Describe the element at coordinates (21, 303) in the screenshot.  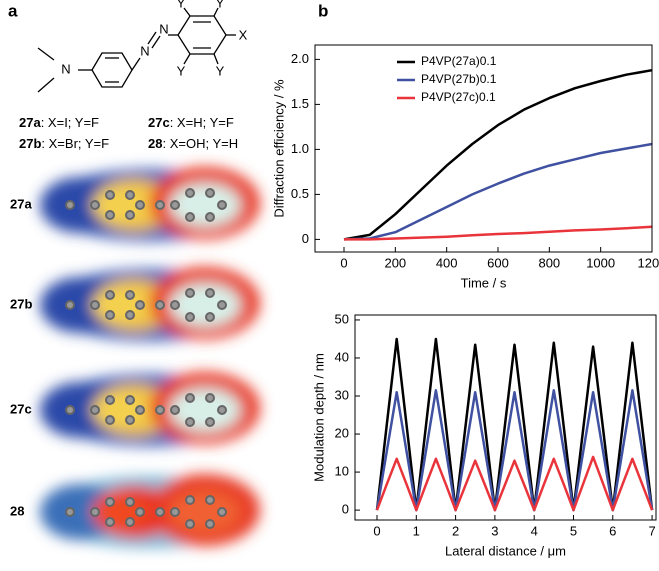
I see `map-label: 27b` at that location.